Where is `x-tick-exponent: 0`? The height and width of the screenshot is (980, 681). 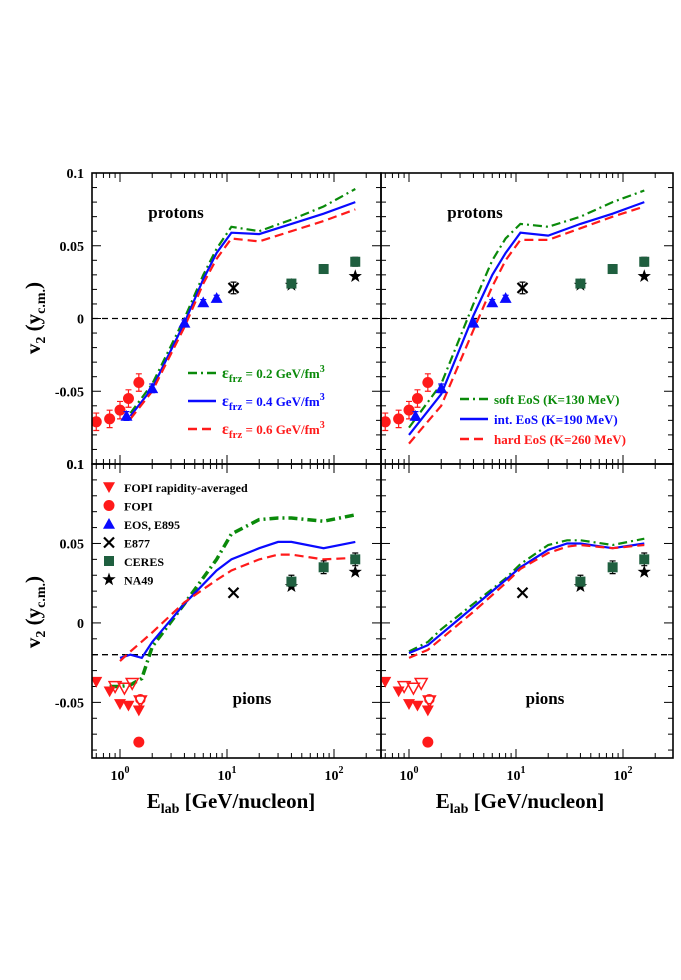
x-tick-exponent: 0 is located at coordinates (127, 770).